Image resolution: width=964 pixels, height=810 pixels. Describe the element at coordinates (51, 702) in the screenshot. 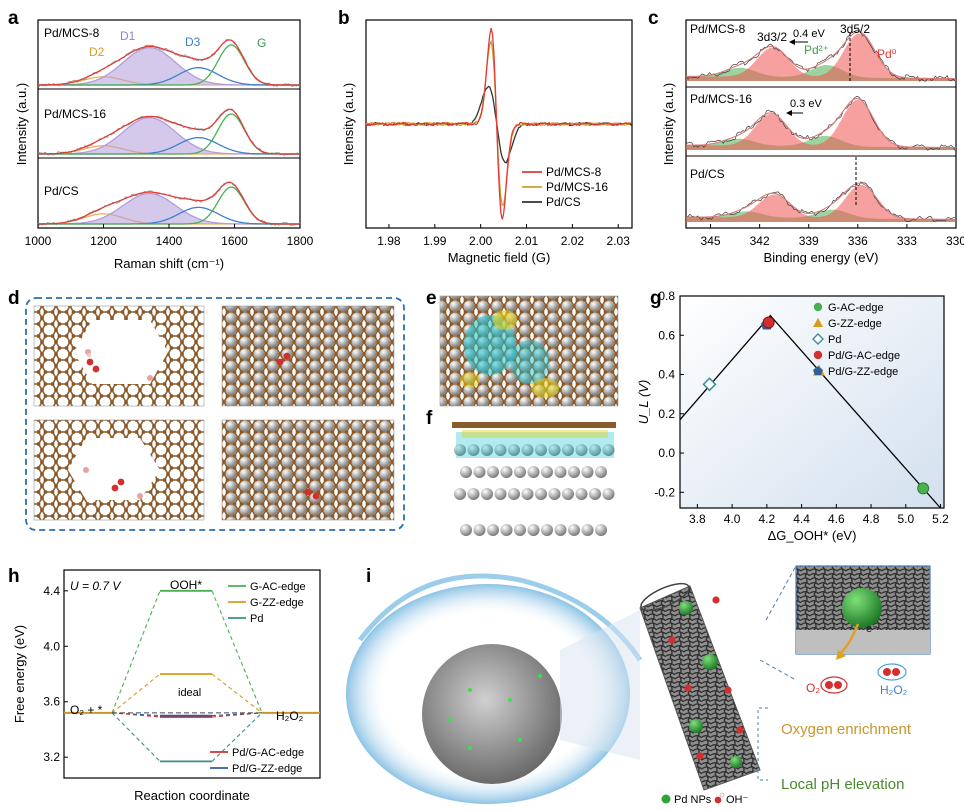

I see `y-tick-label: 3.6` at that location.